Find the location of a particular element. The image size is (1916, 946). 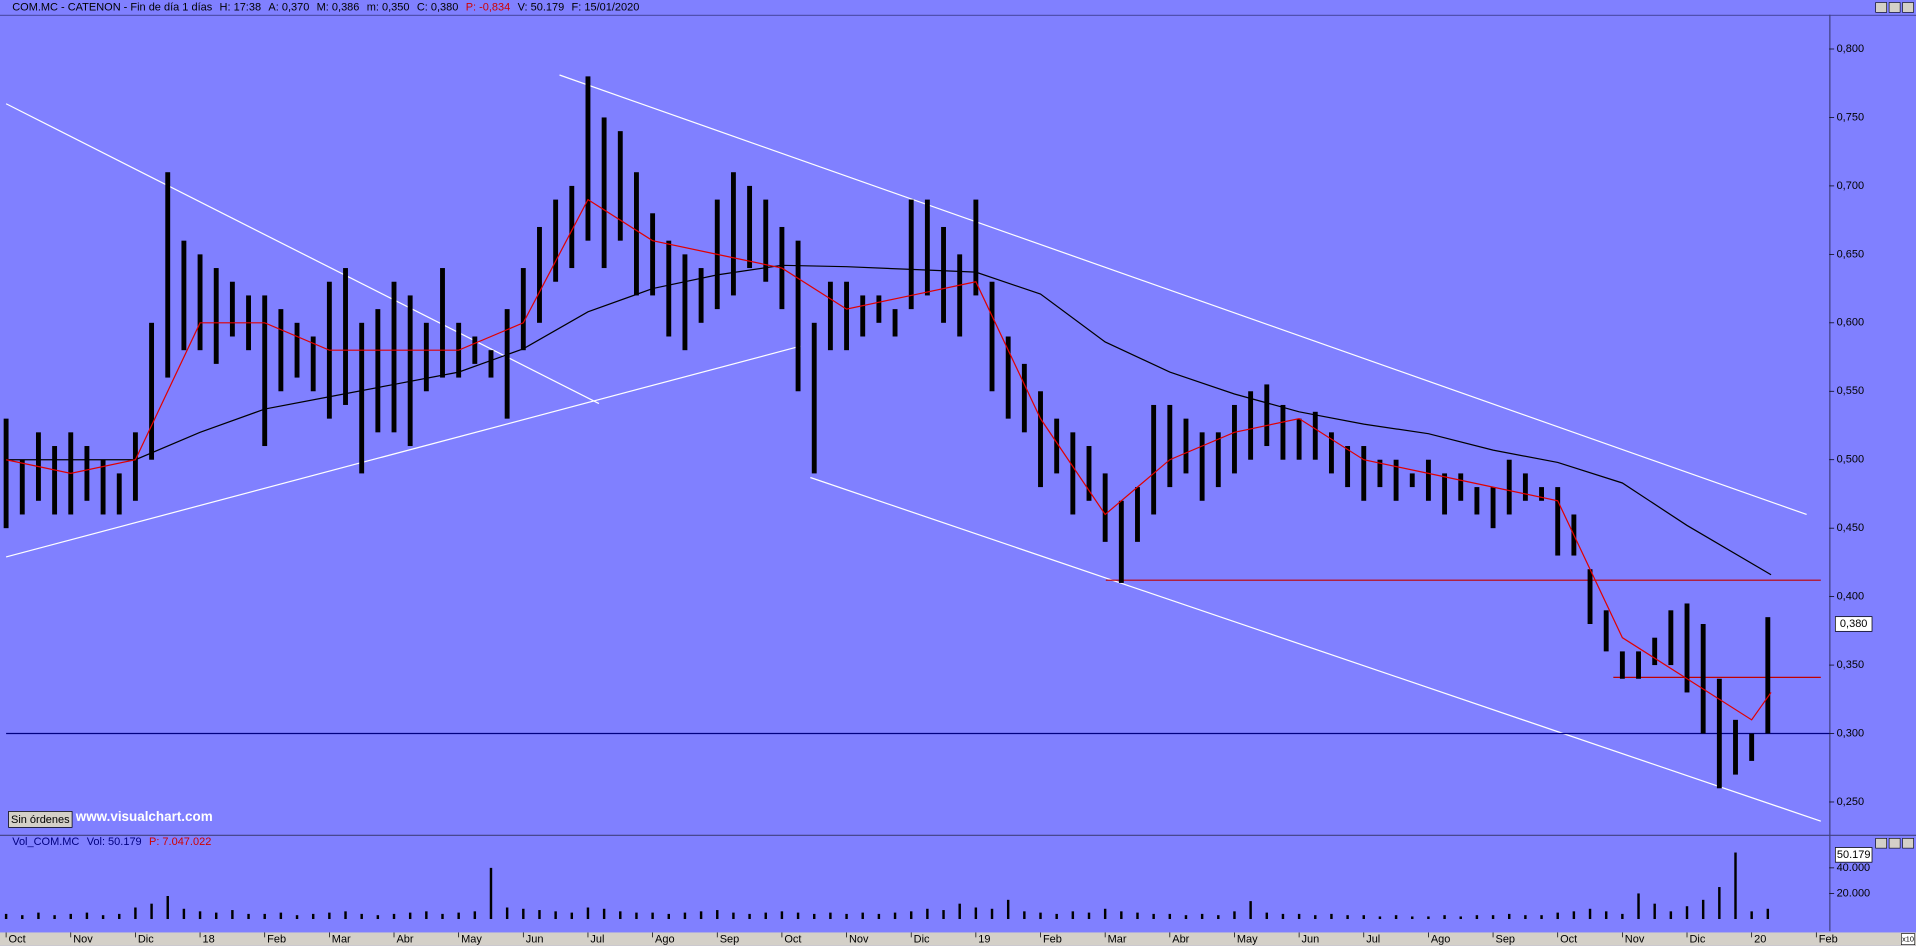

orders-button is located at coordinates (40, 819).